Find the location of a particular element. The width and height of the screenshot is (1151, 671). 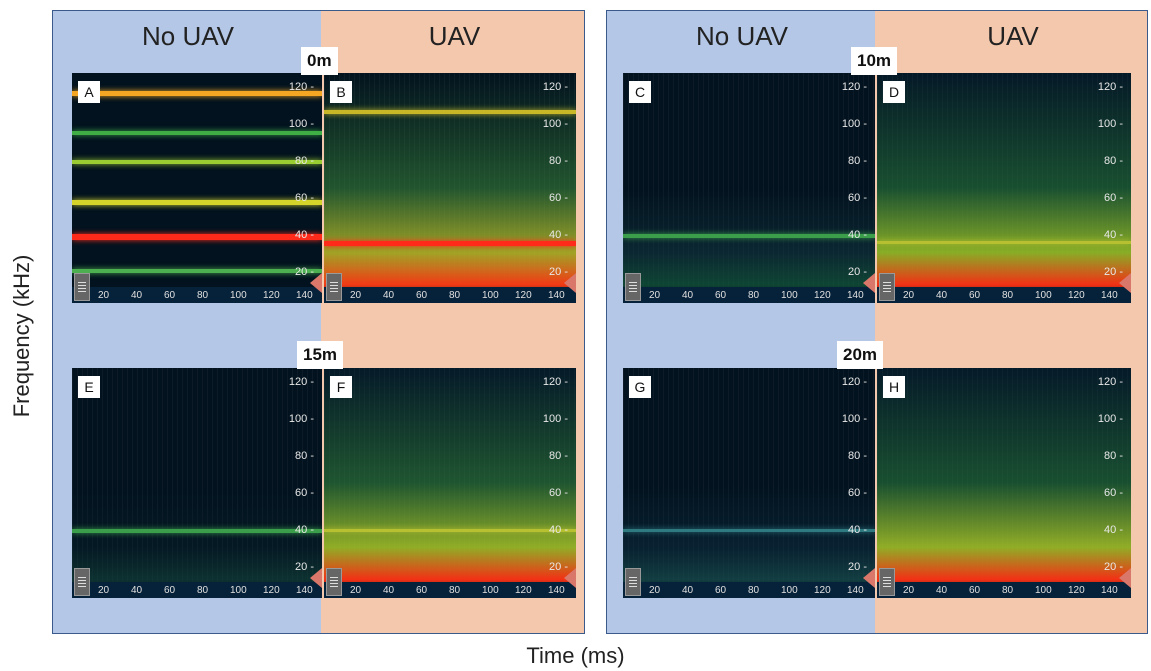

header-no-uav: No UAV is located at coordinates (742, 36).